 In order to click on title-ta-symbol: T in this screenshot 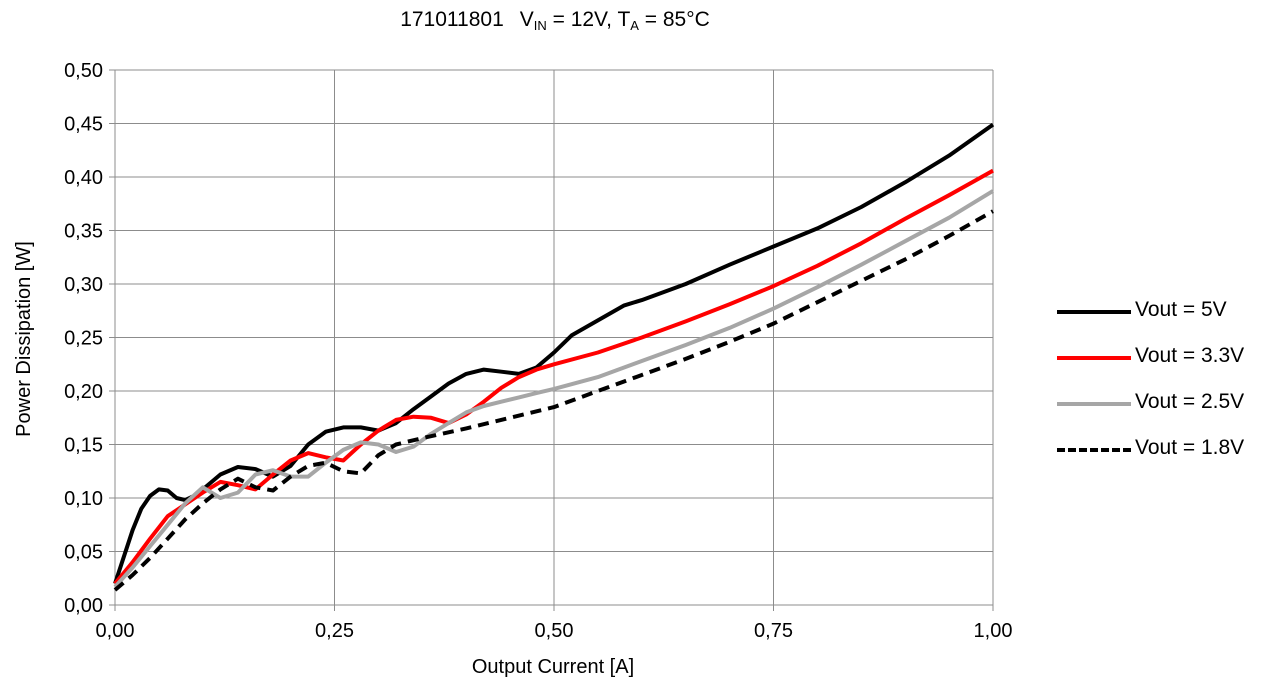, I will do `click(624, 19)`.